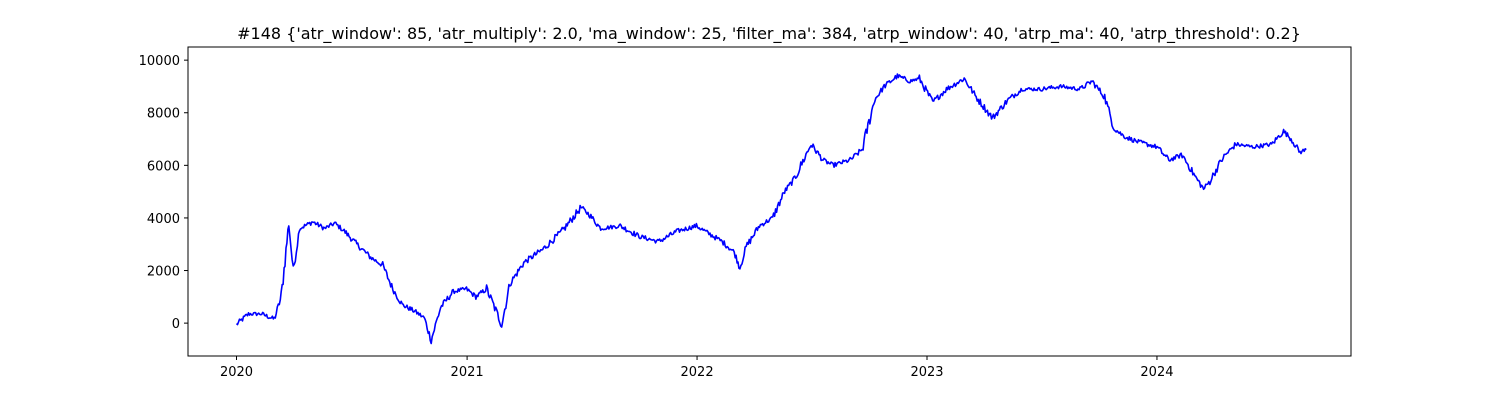 This screenshot has height=400, width=1500. Describe the element at coordinates (163, 219) in the screenshot. I see `y-tick-label: 4000` at that location.